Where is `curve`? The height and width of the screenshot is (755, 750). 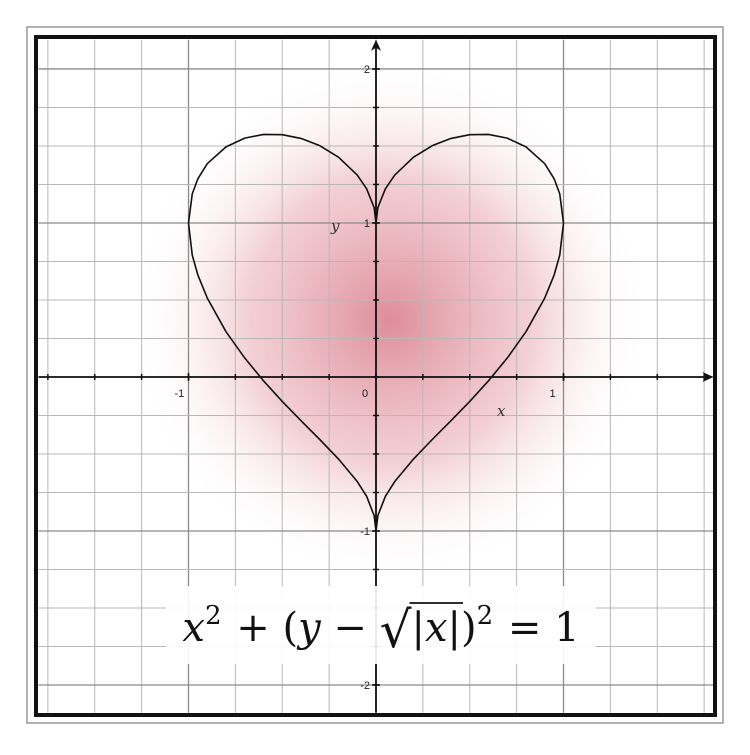 curve is located at coordinates (376, 178).